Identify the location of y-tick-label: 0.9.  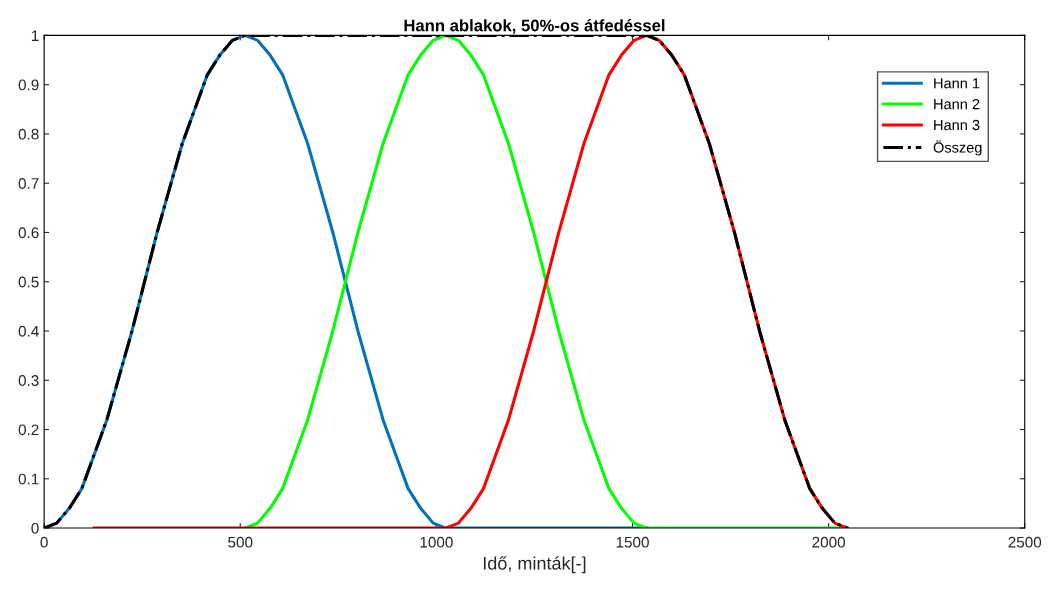
(28, 85).